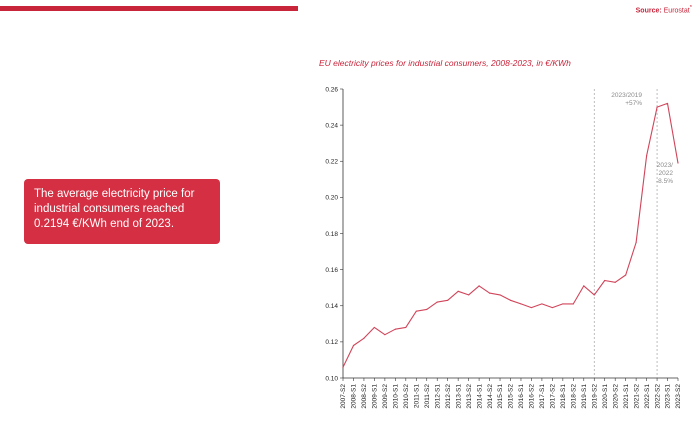 Image resolution: width=700 pixels, height=436 pixels. I want to click on y-tick-label: 0.16, so click(331, 270).